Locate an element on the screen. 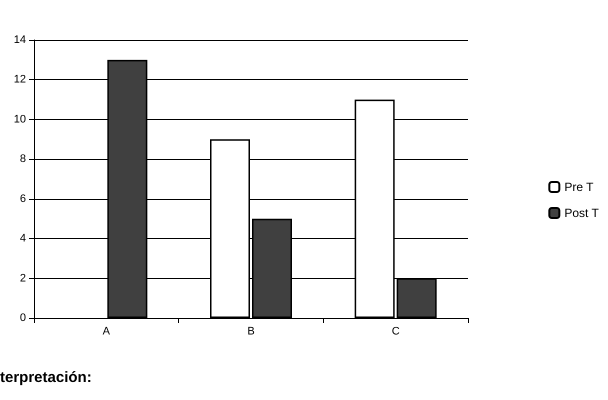 This screenshot has width=608, height=400. y-tick-label: 14 is located at coordinates (20, 40).